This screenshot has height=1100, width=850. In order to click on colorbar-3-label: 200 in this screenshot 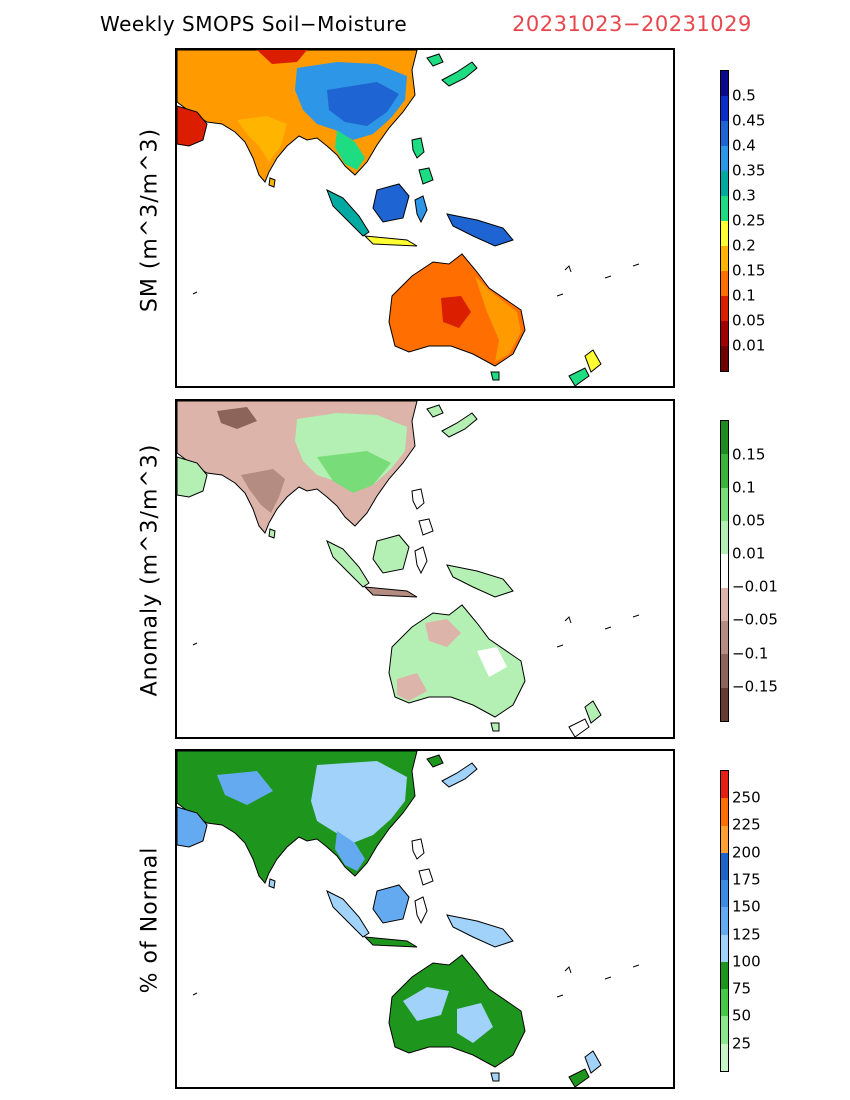, I will do `click(746, 852)`.